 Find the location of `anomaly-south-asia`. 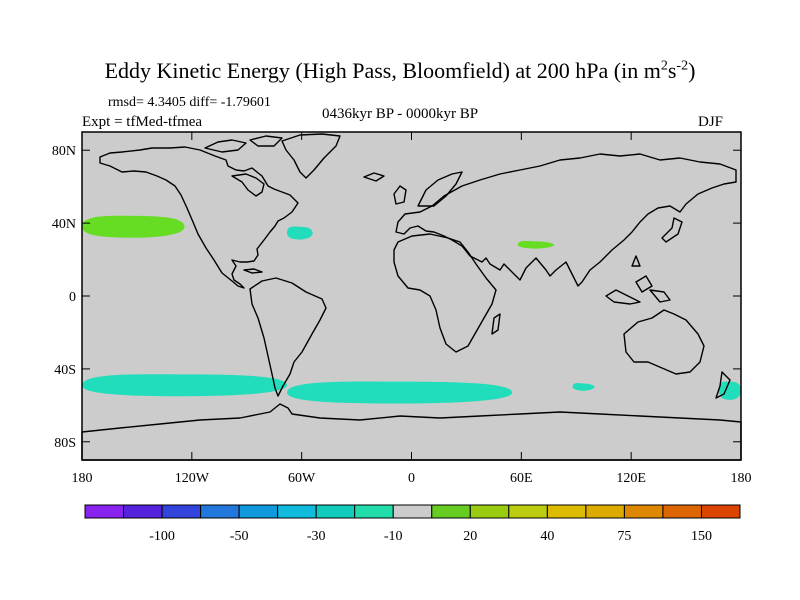

anomaly-south-asia is located at coordinates (536, 244).